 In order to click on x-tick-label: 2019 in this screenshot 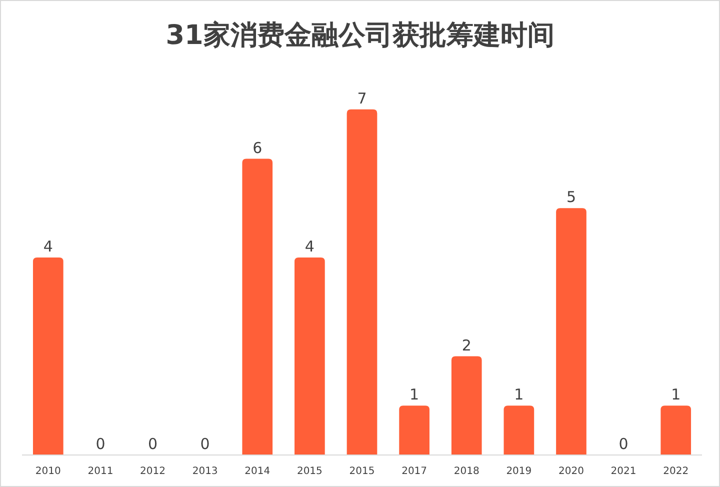, I will do `click(519, 471)`.